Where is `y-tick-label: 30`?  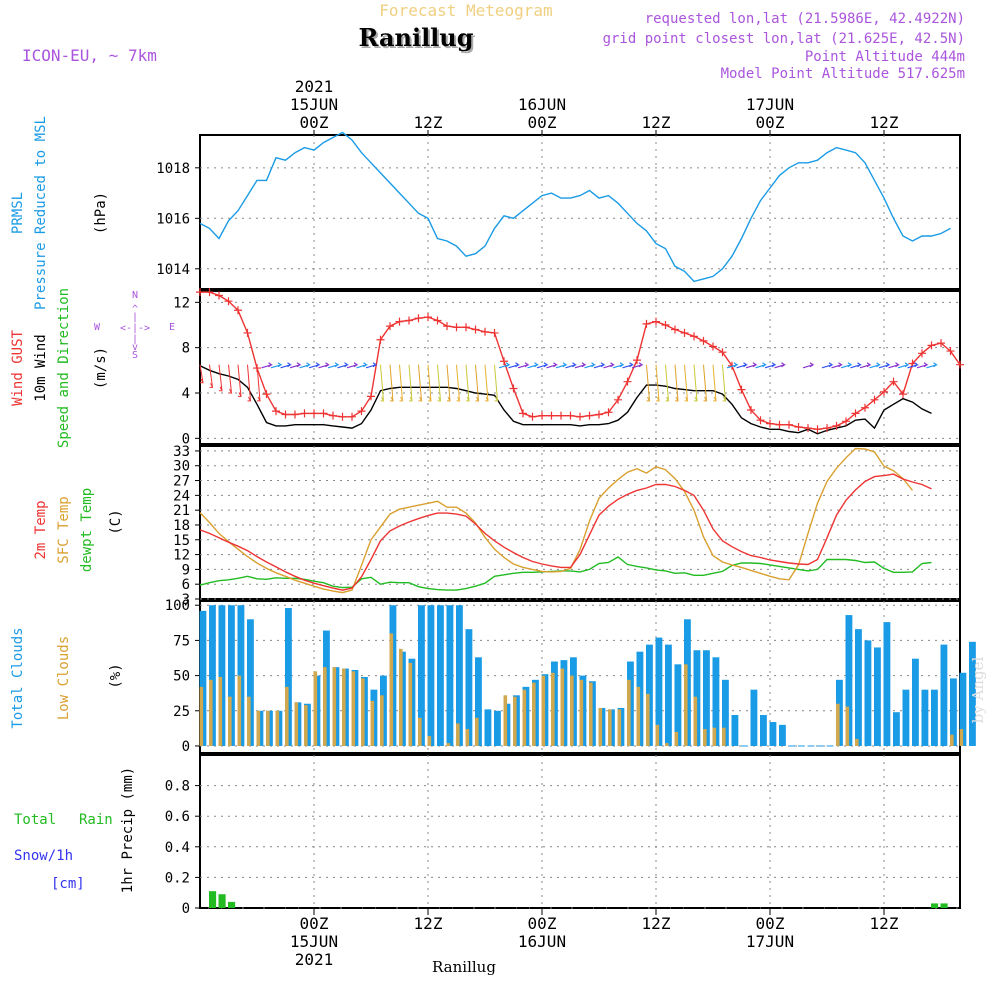
y-tick-label: 30 is located at coordinates (181, 467).